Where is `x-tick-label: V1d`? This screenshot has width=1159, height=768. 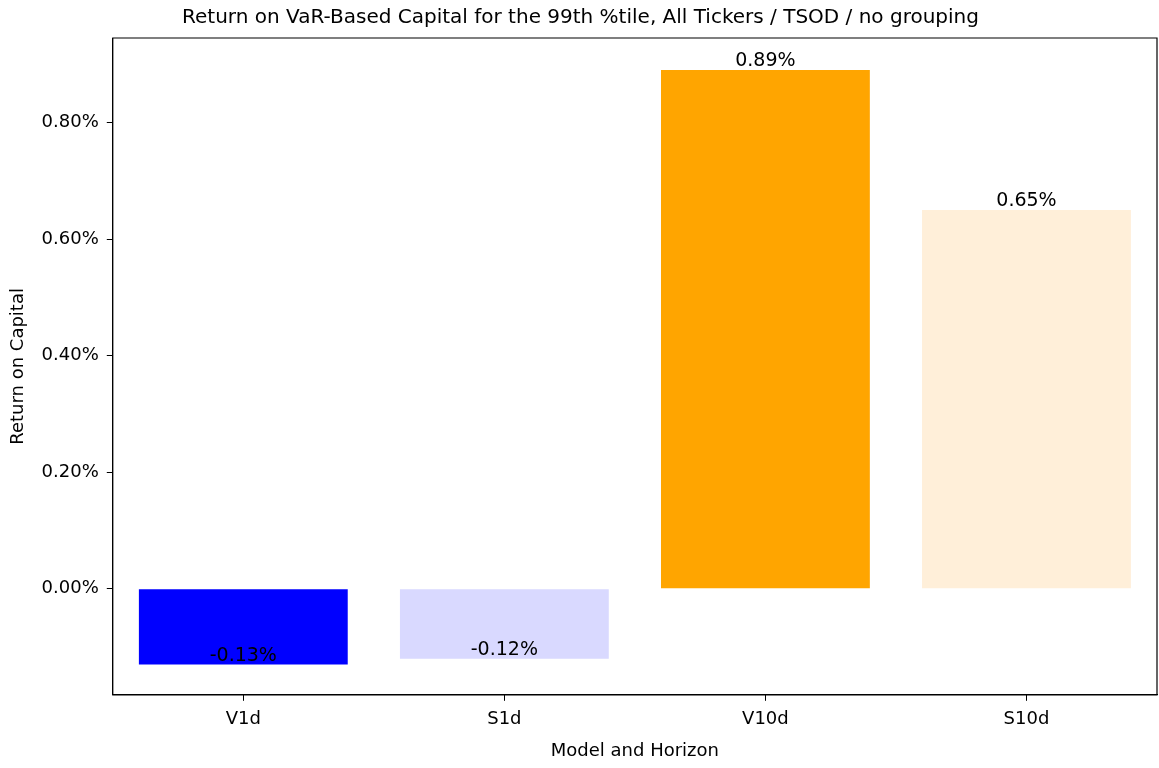
x-tick-label: V1d is located at coordinates (243, 718).